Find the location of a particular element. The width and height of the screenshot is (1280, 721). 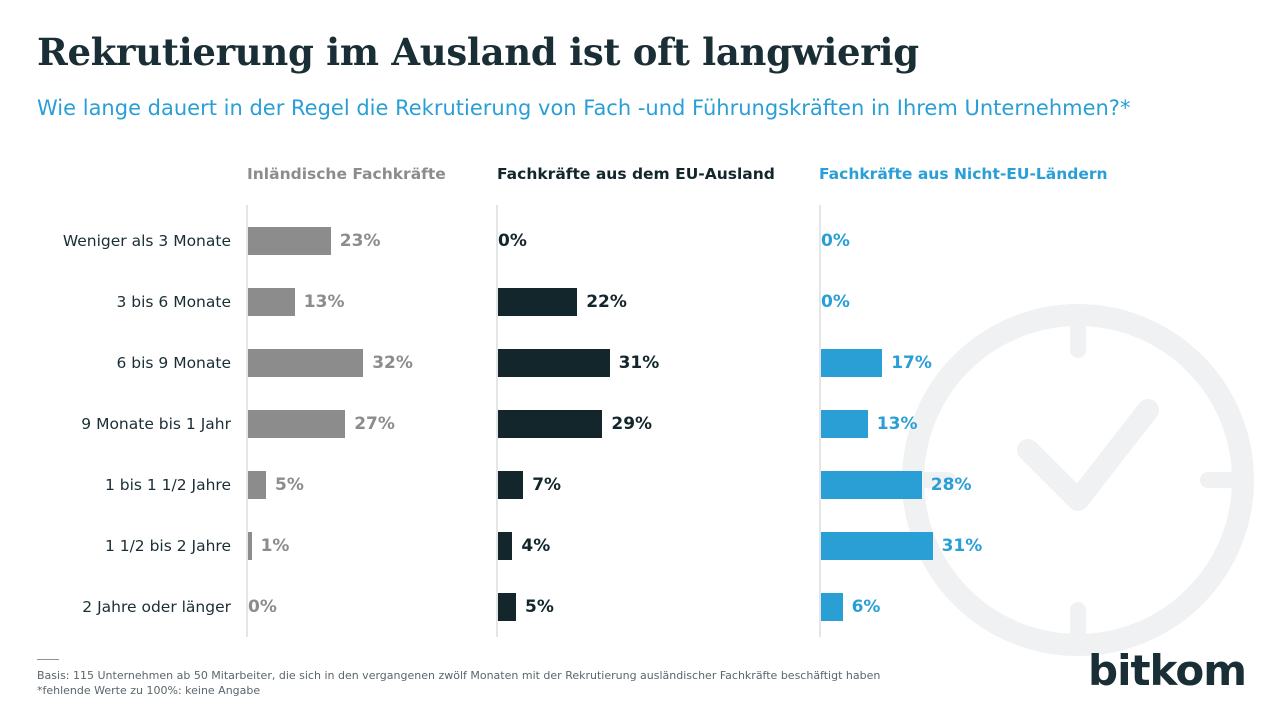

data-label: 29% is located at coordinates (632, 424).